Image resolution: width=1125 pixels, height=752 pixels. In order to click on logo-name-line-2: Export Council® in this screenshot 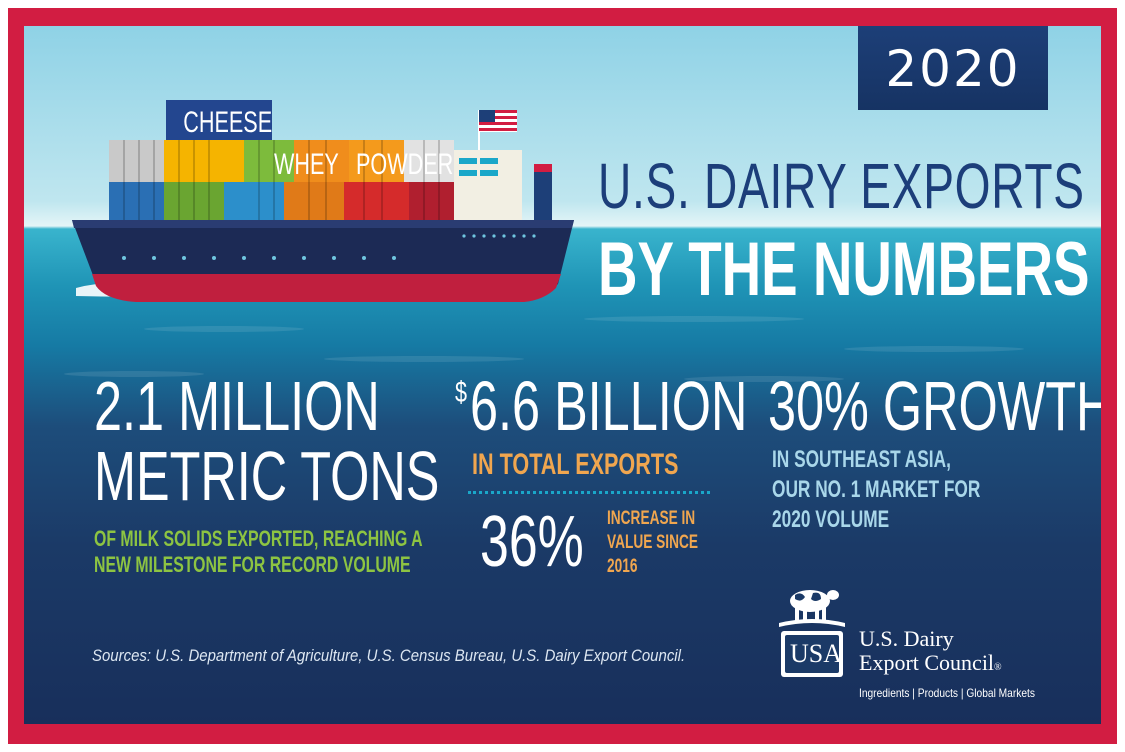, I will do `click(930, 662)`.